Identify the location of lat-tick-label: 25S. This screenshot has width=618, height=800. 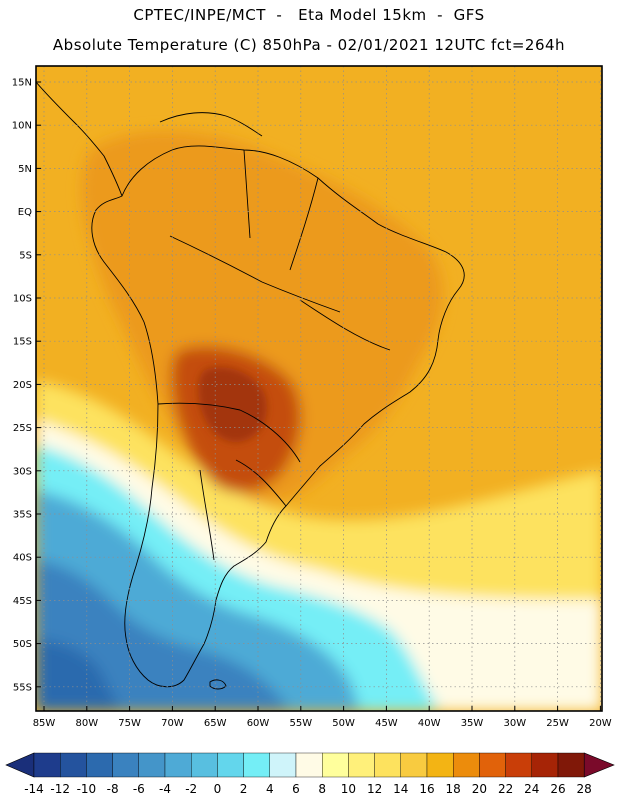
(22, 428).